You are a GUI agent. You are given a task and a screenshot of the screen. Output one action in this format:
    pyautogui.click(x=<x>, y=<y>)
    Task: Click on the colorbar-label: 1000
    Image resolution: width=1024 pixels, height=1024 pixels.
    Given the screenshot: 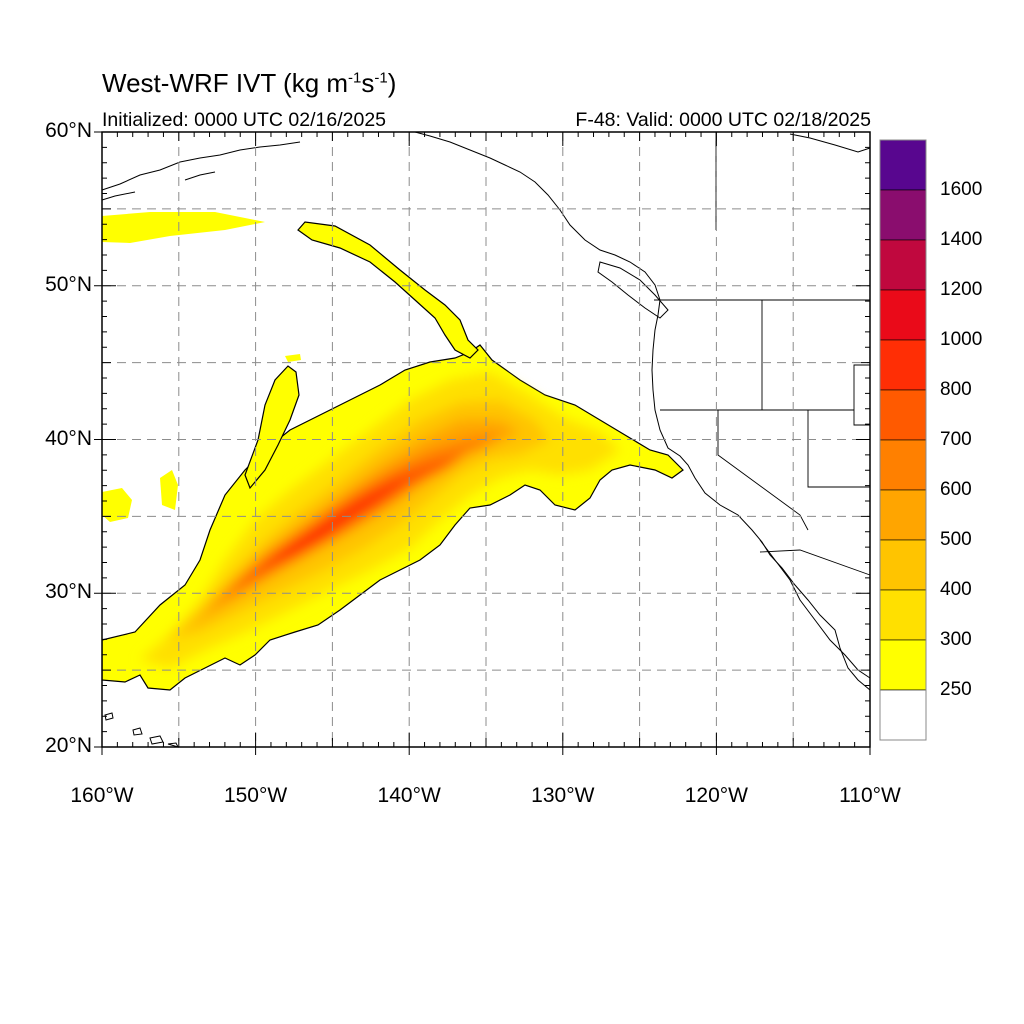 What is the action you would take?
    pyautogui.click(x=961, y=339)
    